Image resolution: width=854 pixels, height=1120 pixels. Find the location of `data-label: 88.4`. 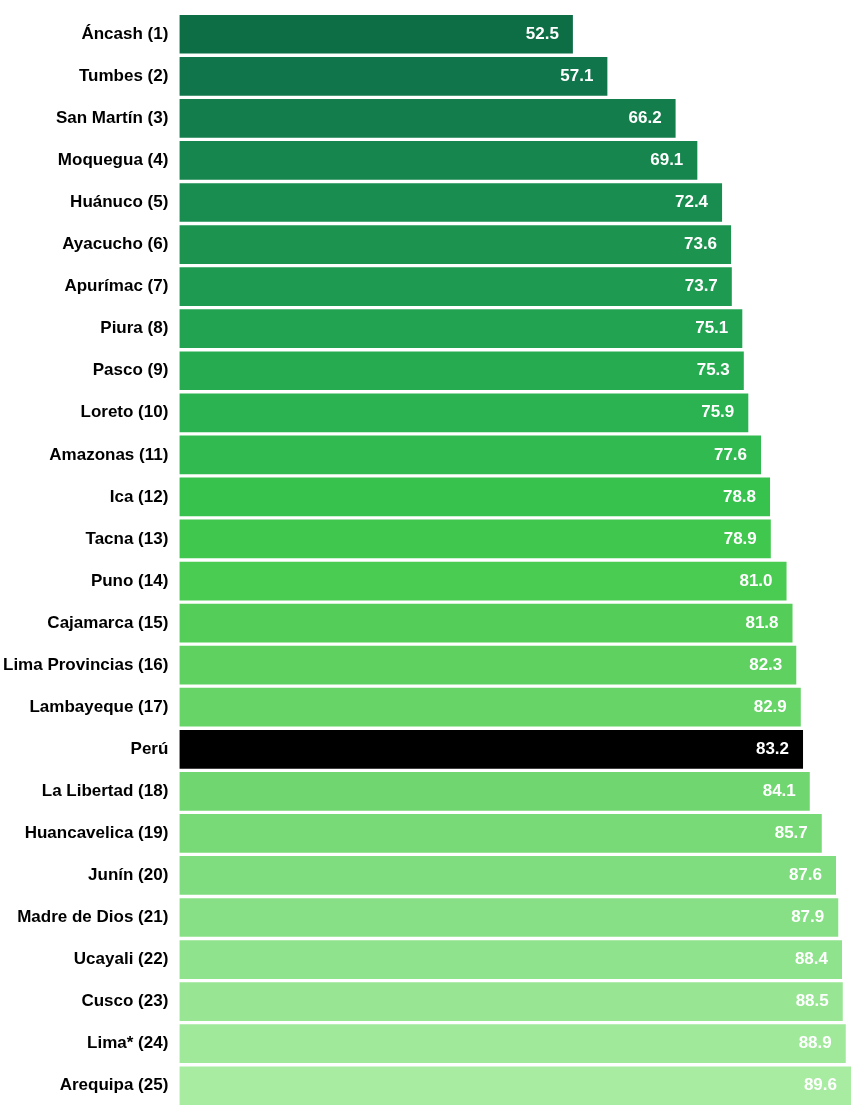

data-label: 88.4 is located at coordinates (811, 959).